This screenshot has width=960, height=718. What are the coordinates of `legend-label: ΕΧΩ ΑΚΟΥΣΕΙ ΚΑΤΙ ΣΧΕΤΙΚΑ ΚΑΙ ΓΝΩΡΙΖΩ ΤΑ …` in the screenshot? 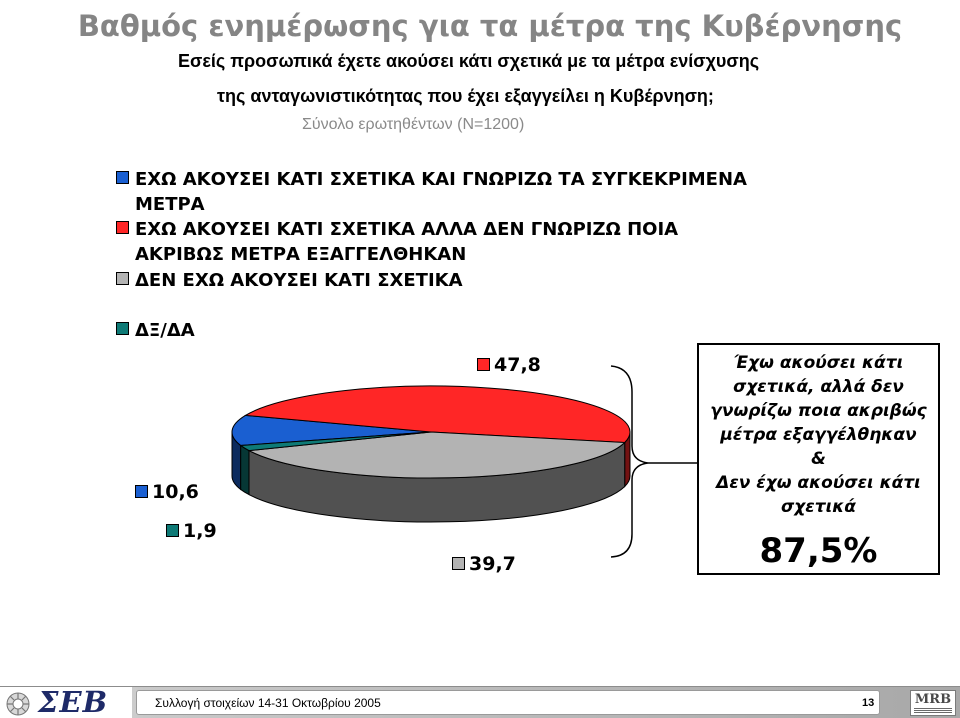 It's located at (441, 192).